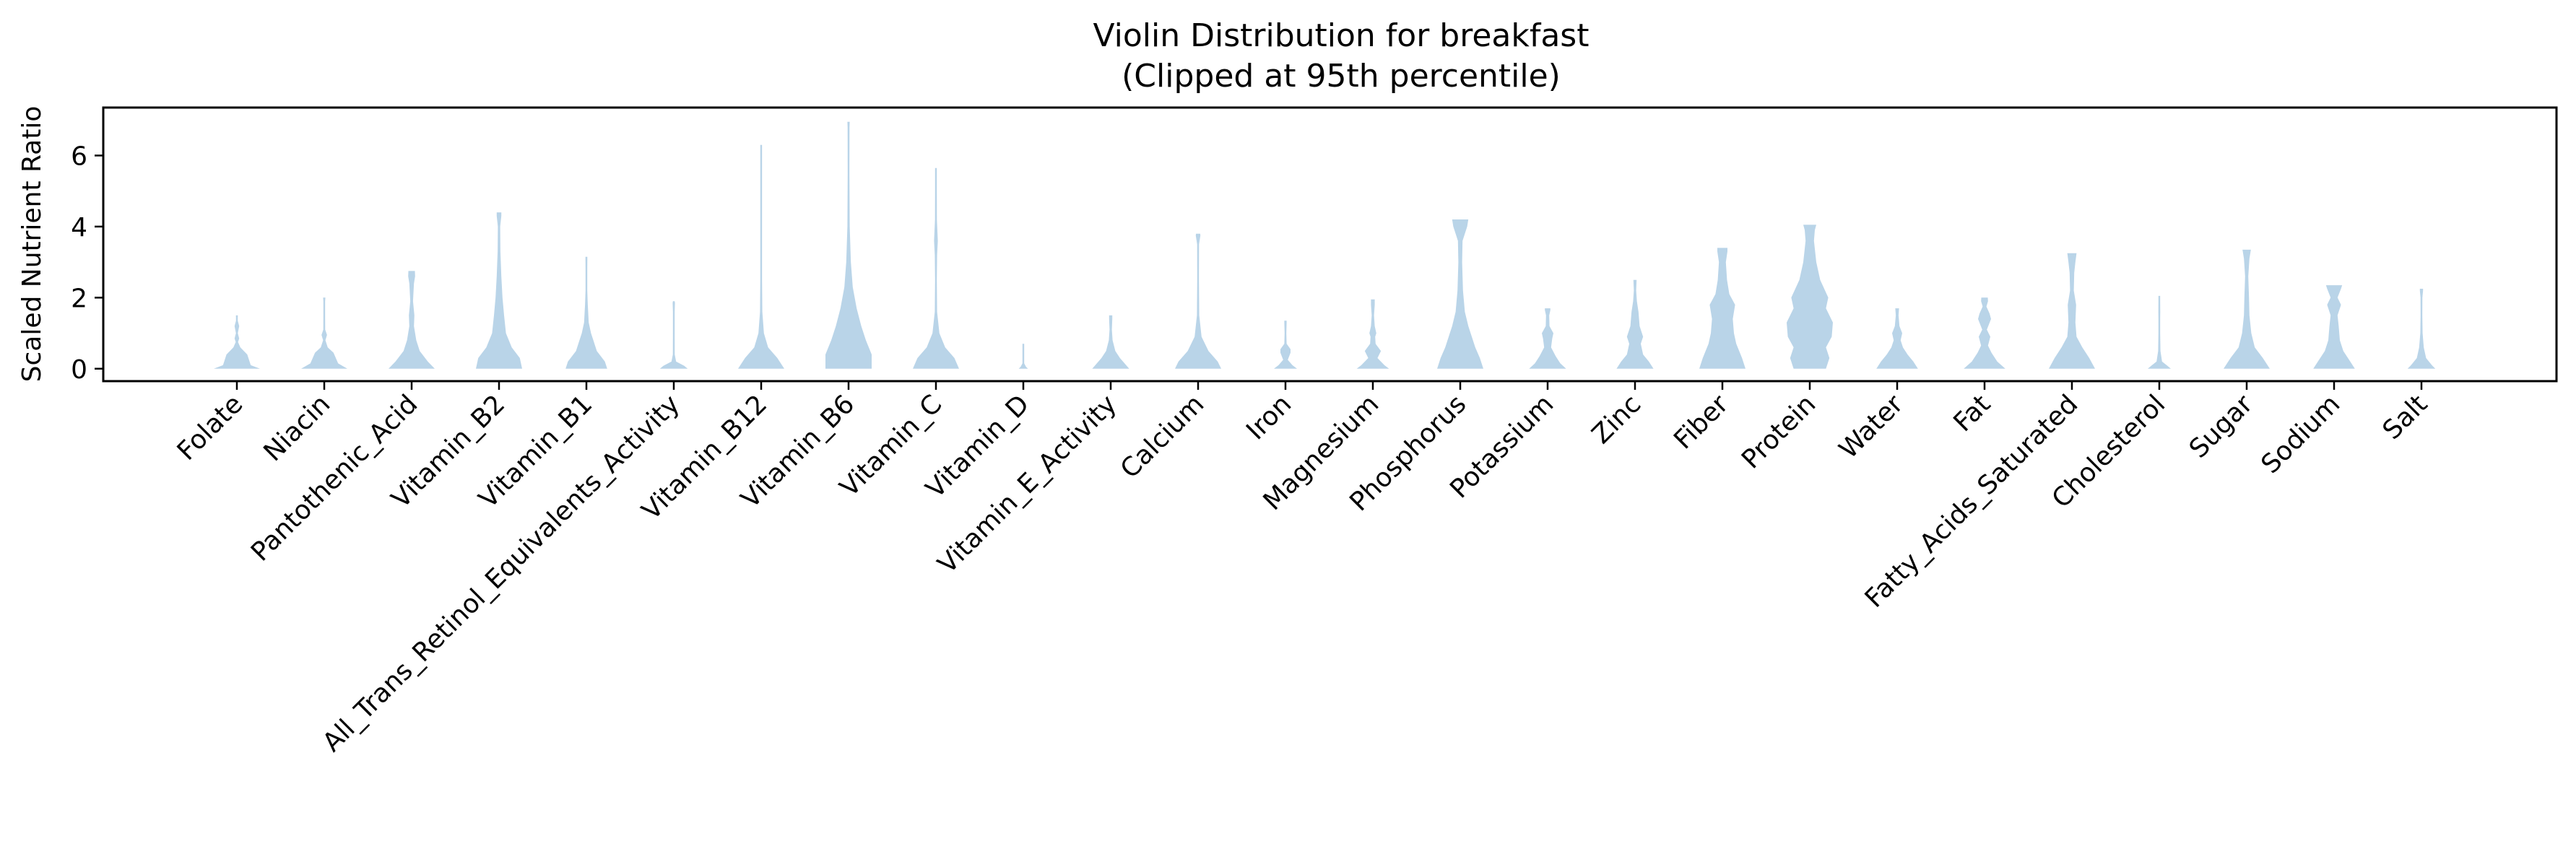  I want to click on y-tick-label: 0, so click(79, 370).